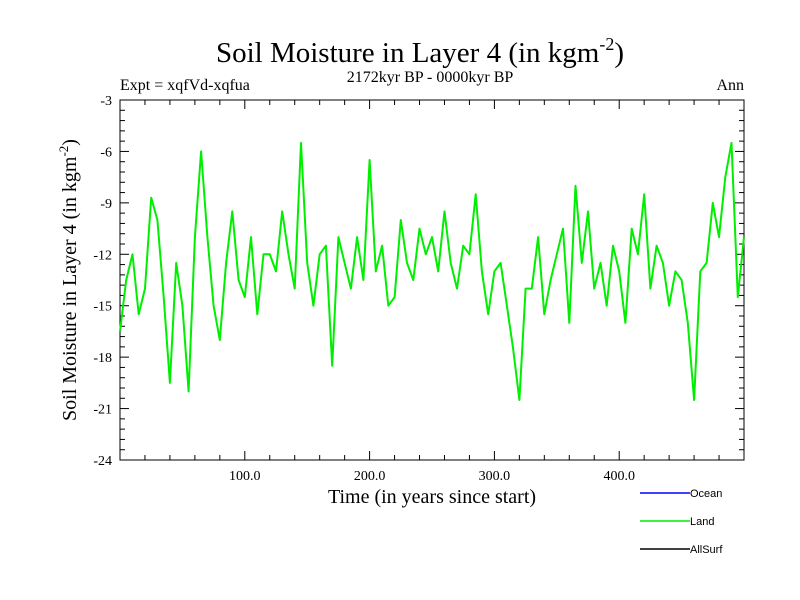 This screenshot has width=800, height=600. What do you see at coordinates (681, 522) in the screenshot?
I see `legend: Ocean Land AllSurf` at bounding box center [681, 522].